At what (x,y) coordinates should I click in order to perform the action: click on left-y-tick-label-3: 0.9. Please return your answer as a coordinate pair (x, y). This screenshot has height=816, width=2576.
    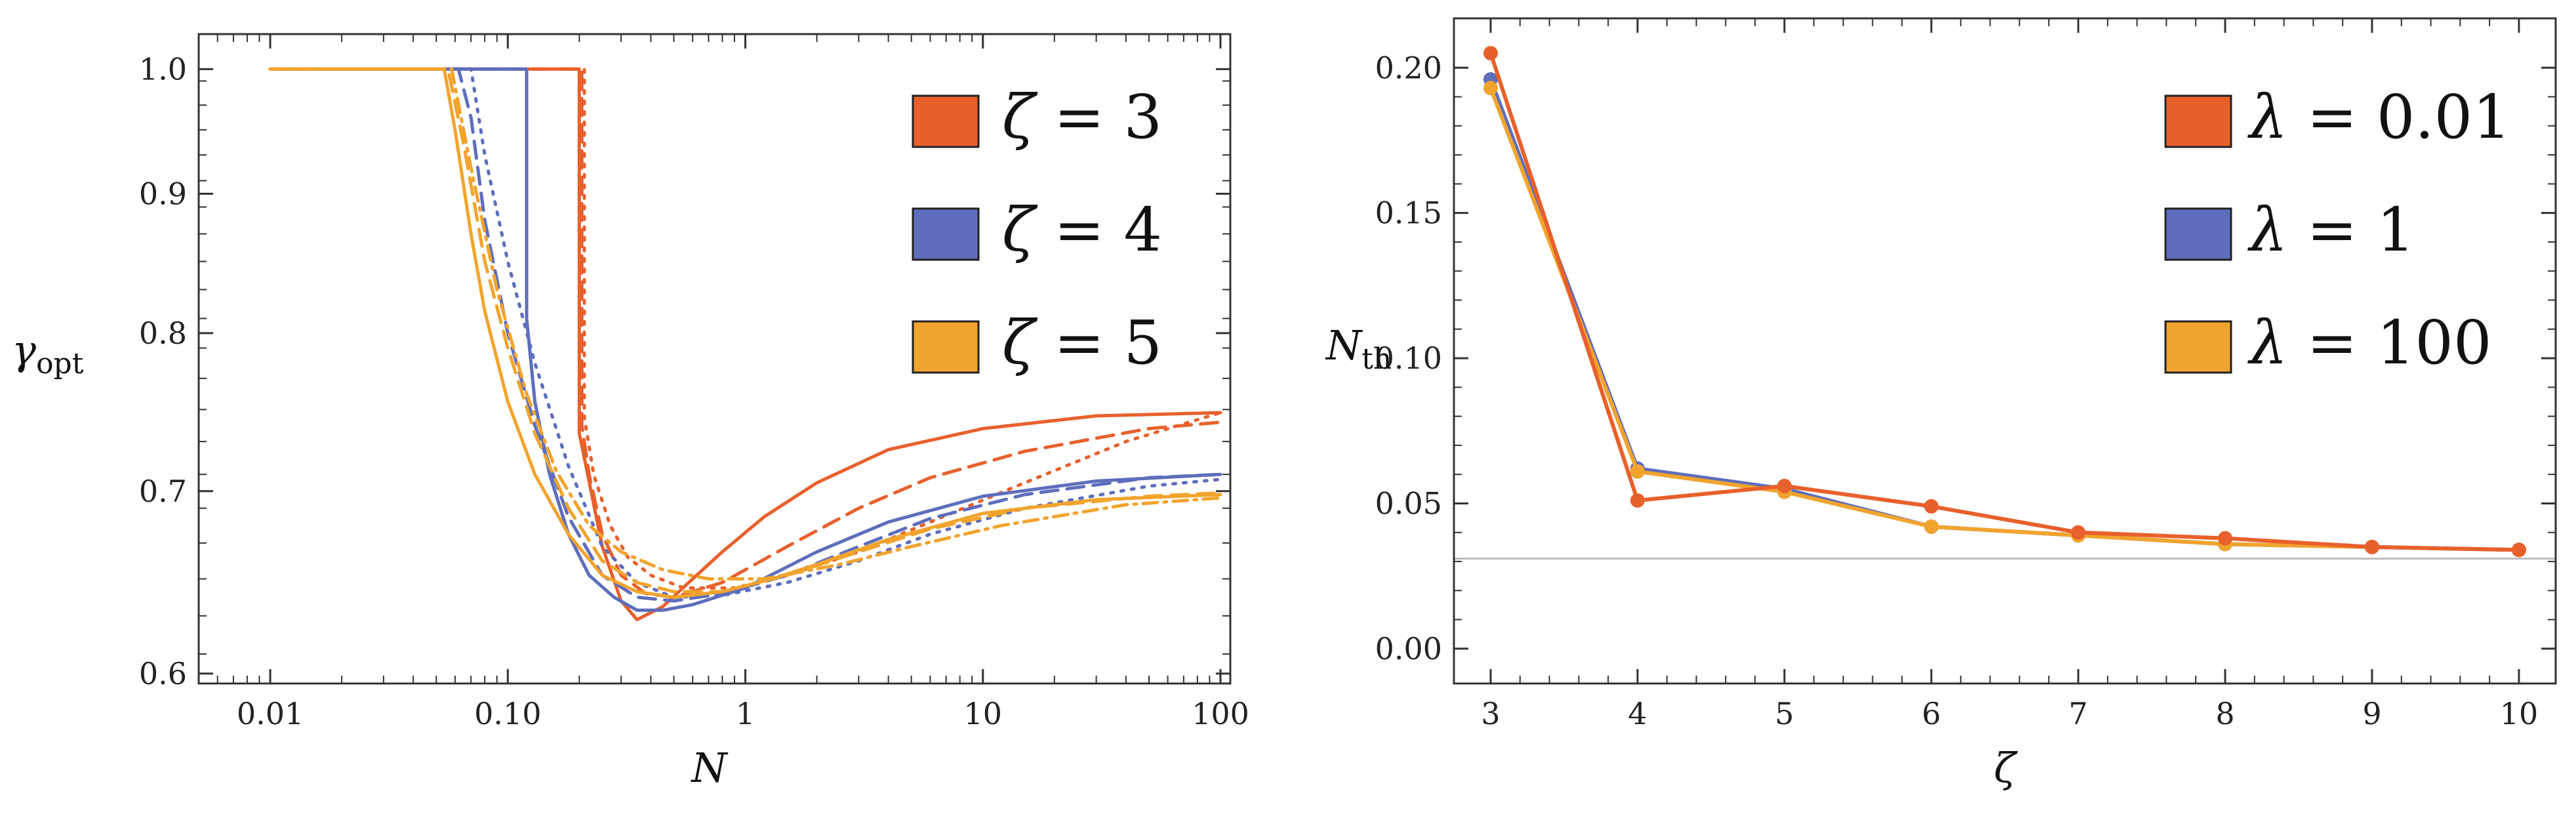
    Looking at the image, I should click on (163, 193).